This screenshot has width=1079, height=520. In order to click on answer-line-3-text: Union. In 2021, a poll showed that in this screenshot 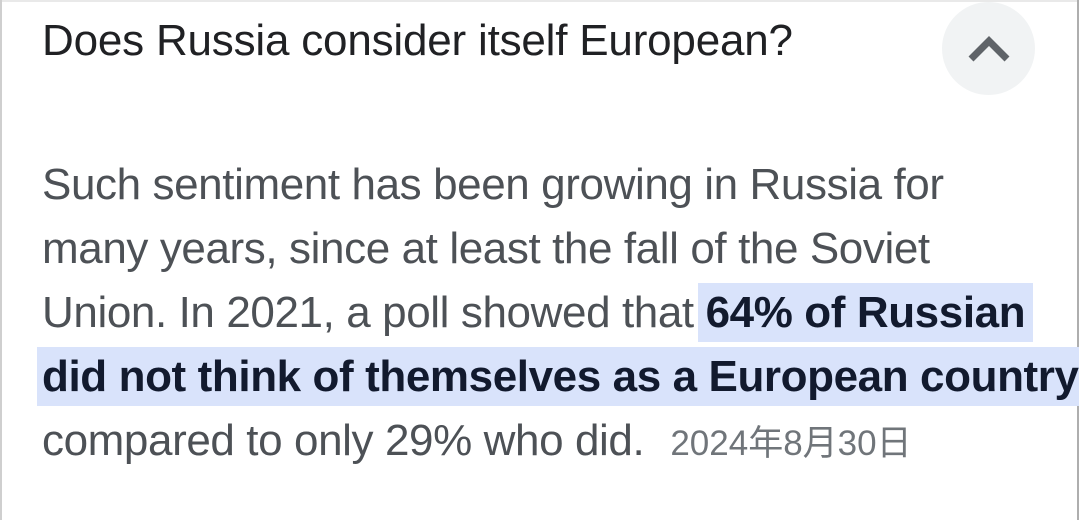, I will do `click(374, 312)`.